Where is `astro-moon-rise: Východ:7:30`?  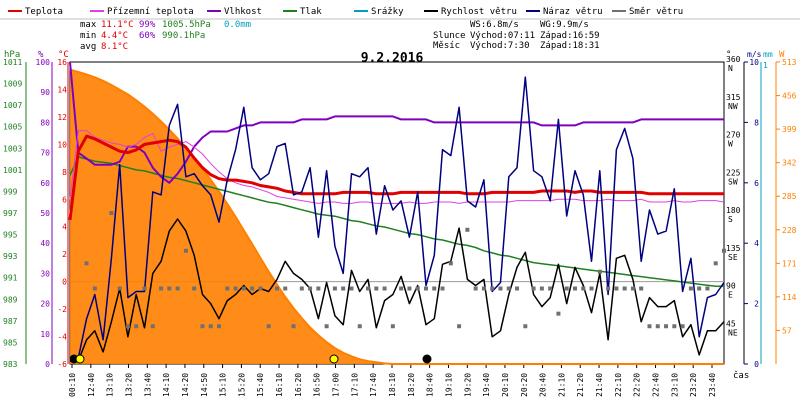 astro-moon-rise: Východ:7:30 is located at coordinates (500, 46).